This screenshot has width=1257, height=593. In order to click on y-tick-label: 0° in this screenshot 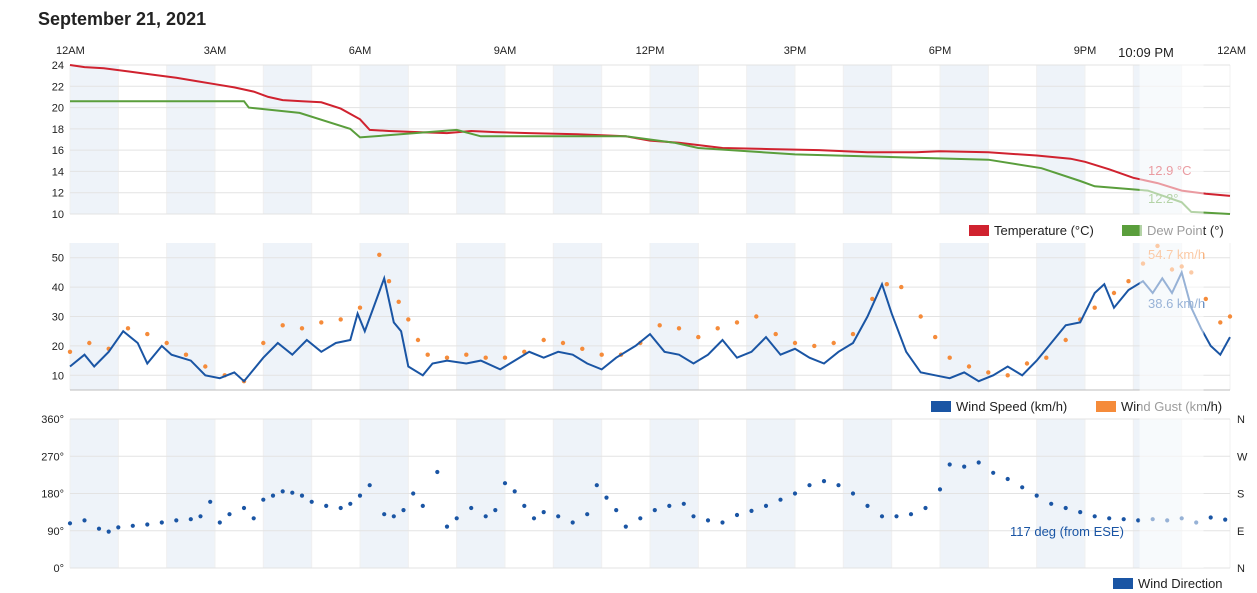, I will do `click(58, 569)`.